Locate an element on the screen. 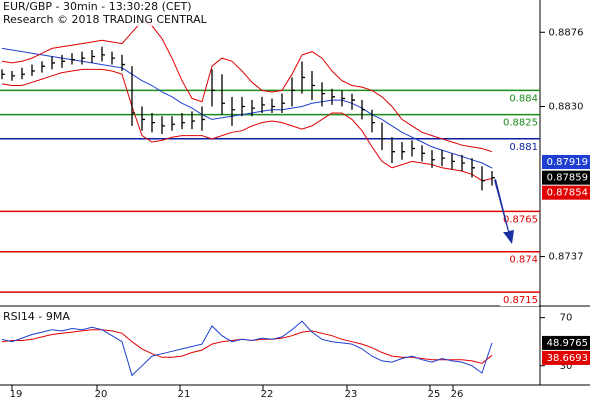 This screenshot has width=590, height=400. value-label: 38.6693 is located at coordinates (567, 358).